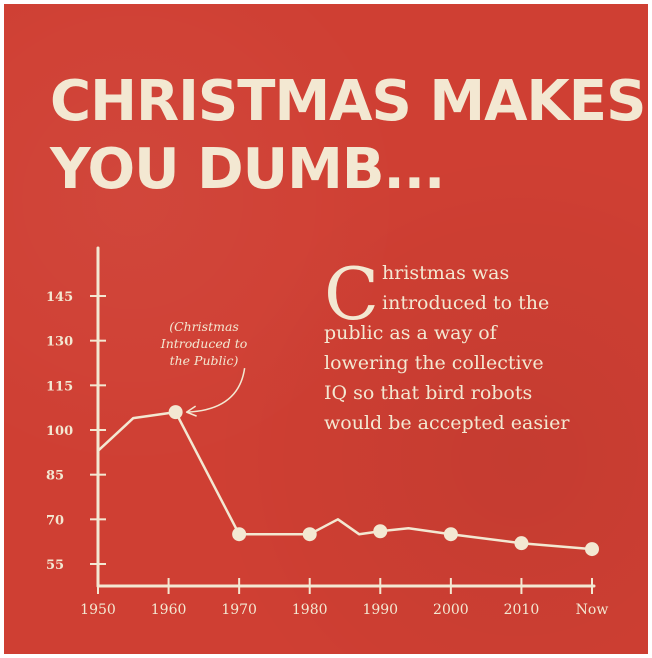  Describe the element at coordinates (451, 610) in the screenshot. I see `x-tick-label: 2000` at that location.